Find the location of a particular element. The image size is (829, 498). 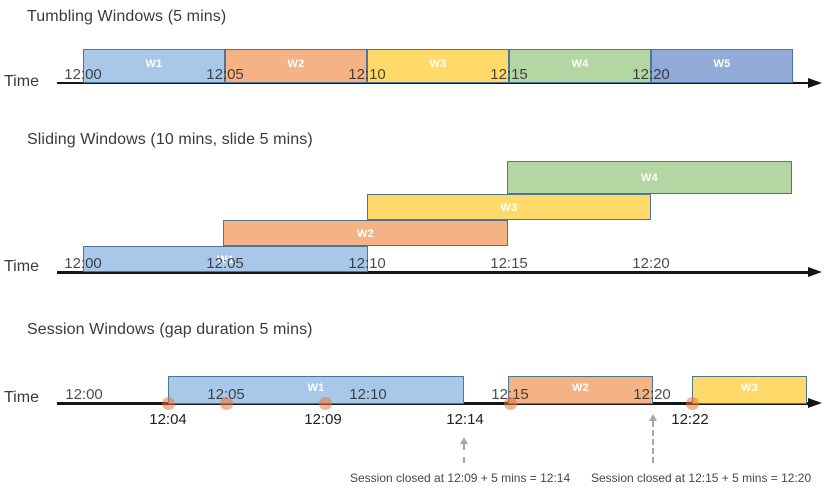

sliding-window-w3: W3 is located at coordinates (509, 207).